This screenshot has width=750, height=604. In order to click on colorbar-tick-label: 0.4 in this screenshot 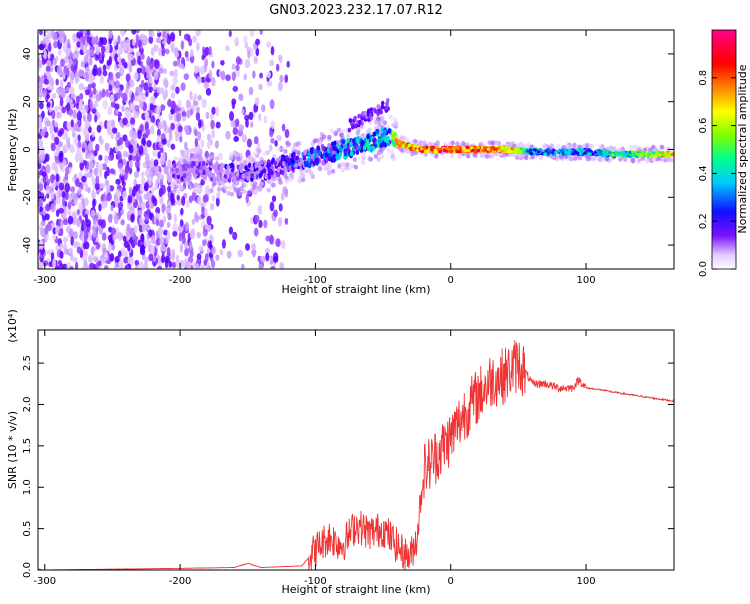, I will do `click(703, 173)`.